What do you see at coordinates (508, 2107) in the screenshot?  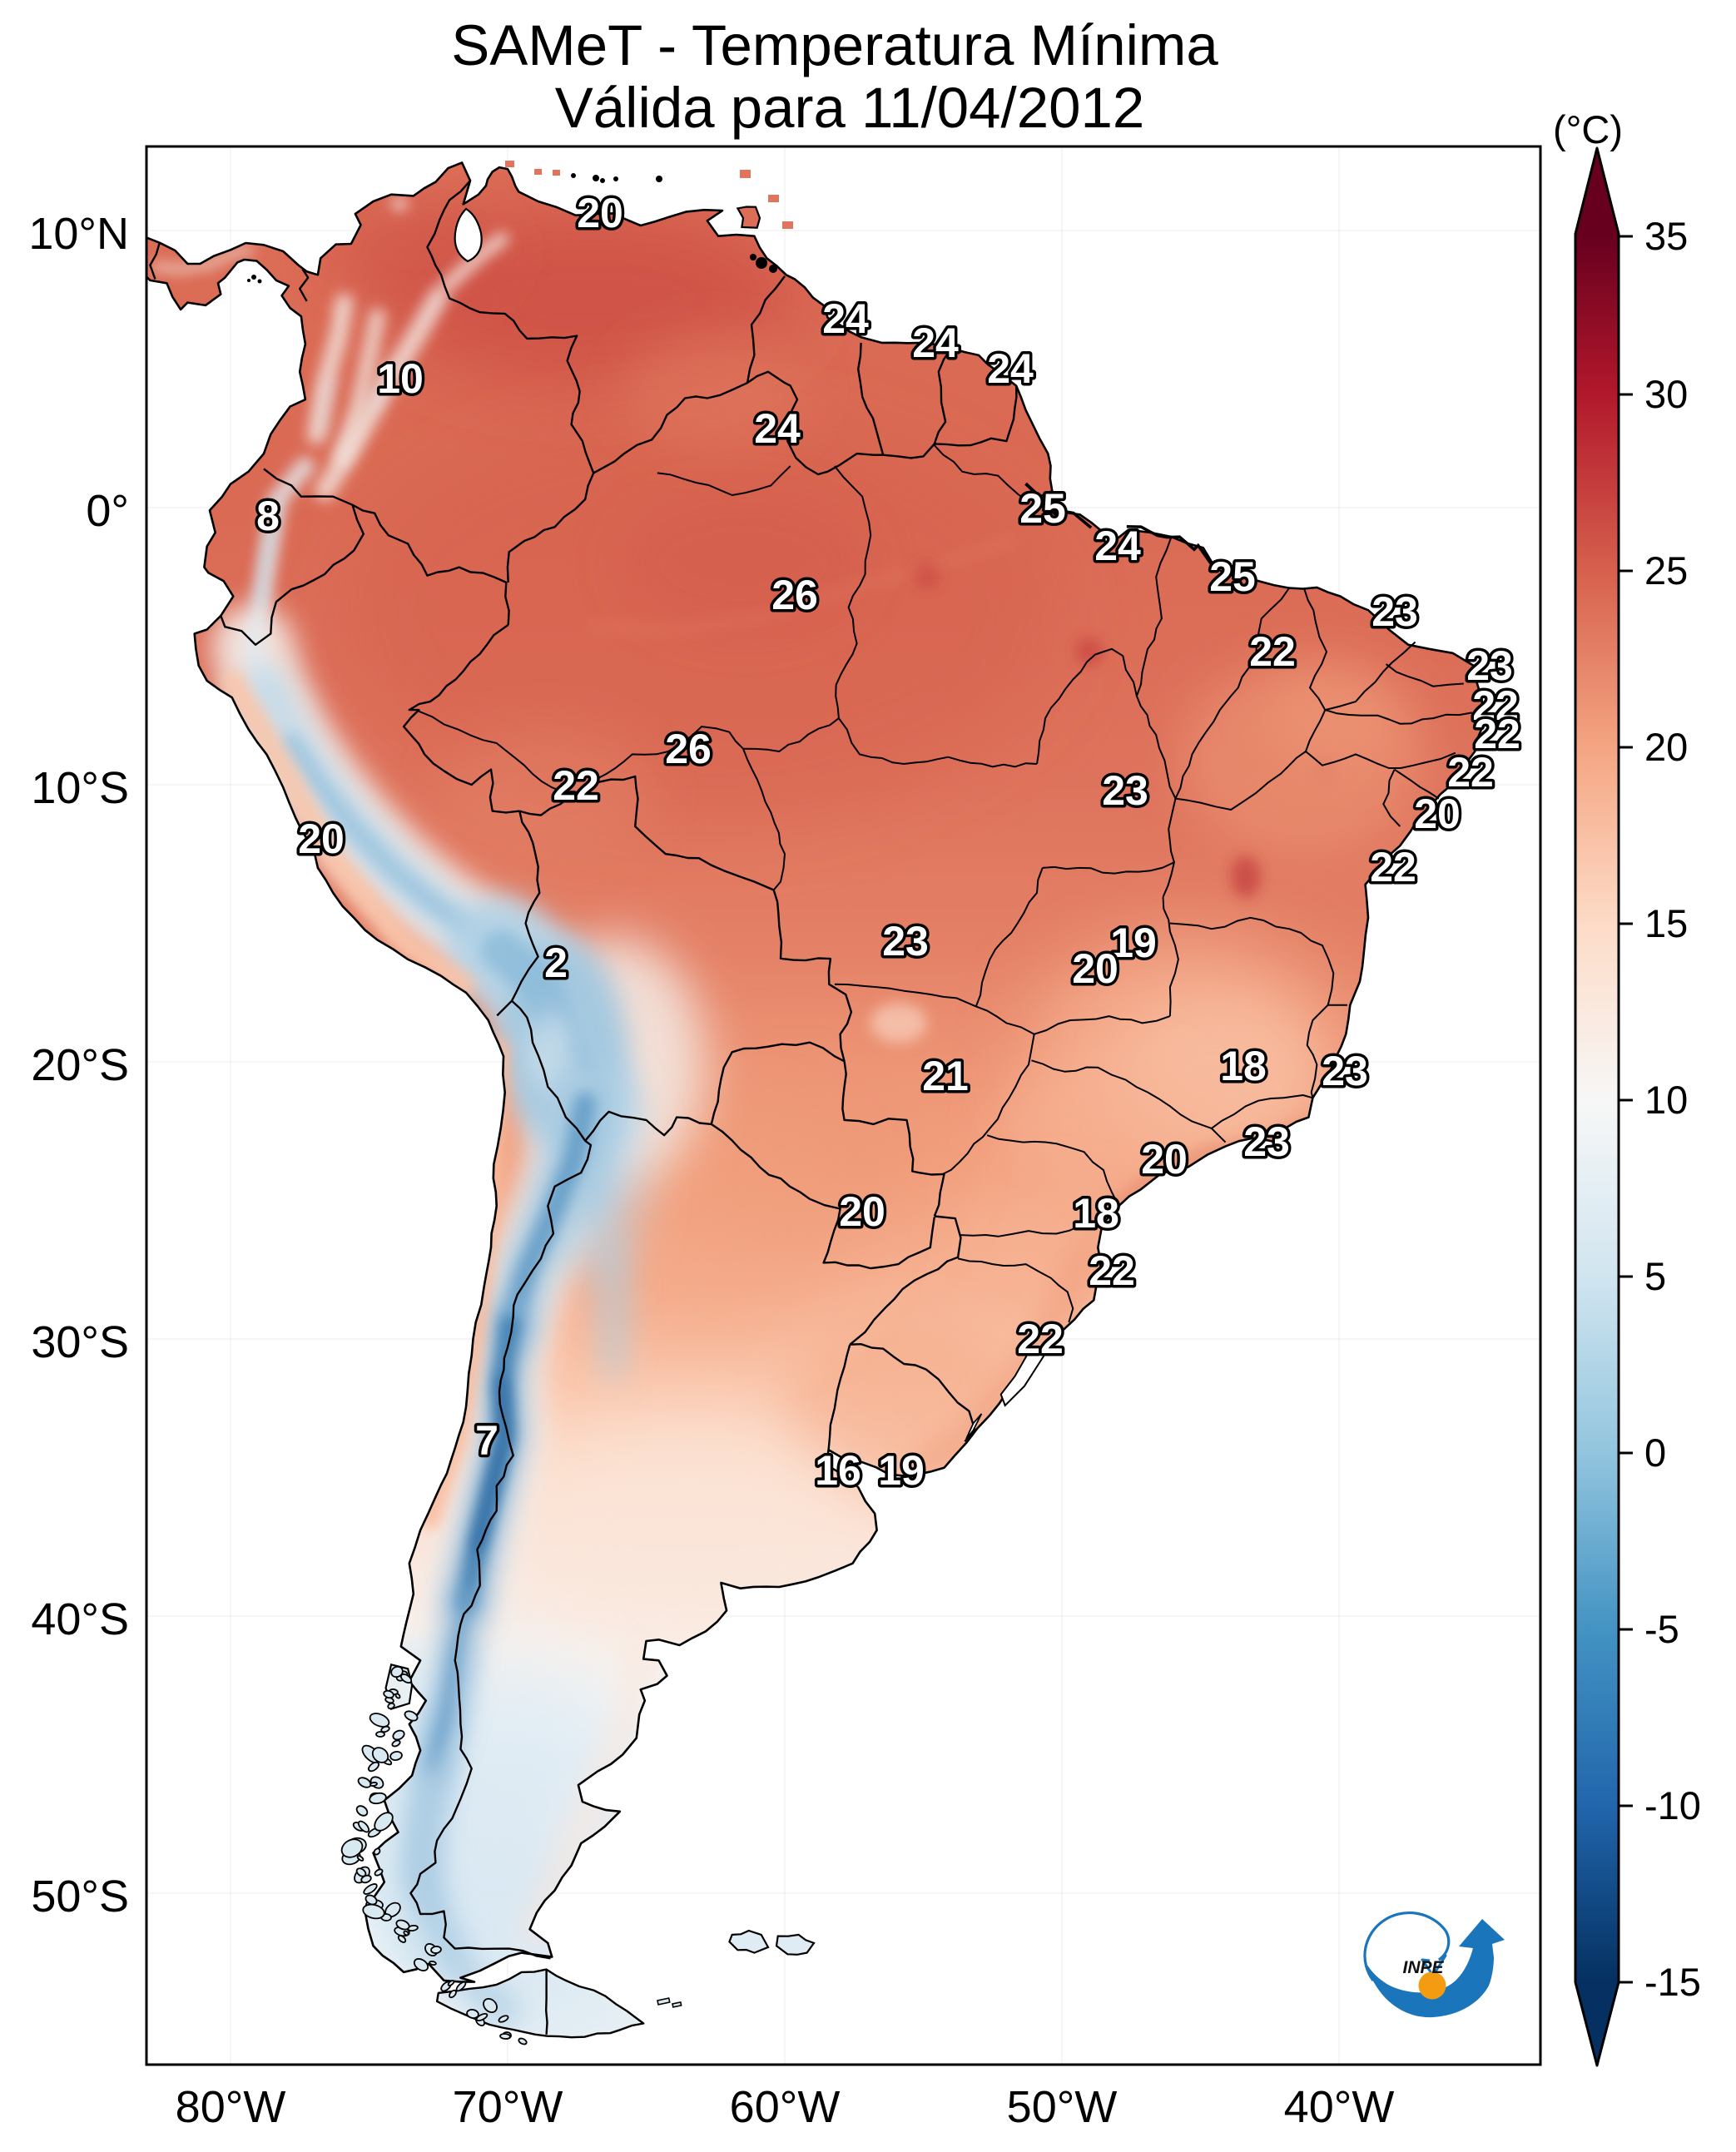 I see `svg-text: 70°W` at bounding box center [508, 2107].